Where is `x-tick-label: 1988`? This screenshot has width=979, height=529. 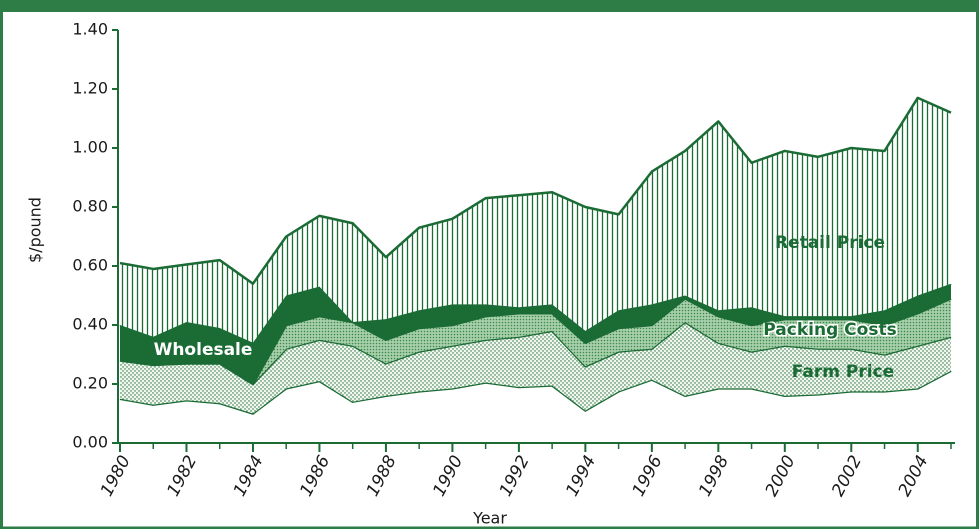
x-tick-label: 1988 is located at coordinates (382, 476).